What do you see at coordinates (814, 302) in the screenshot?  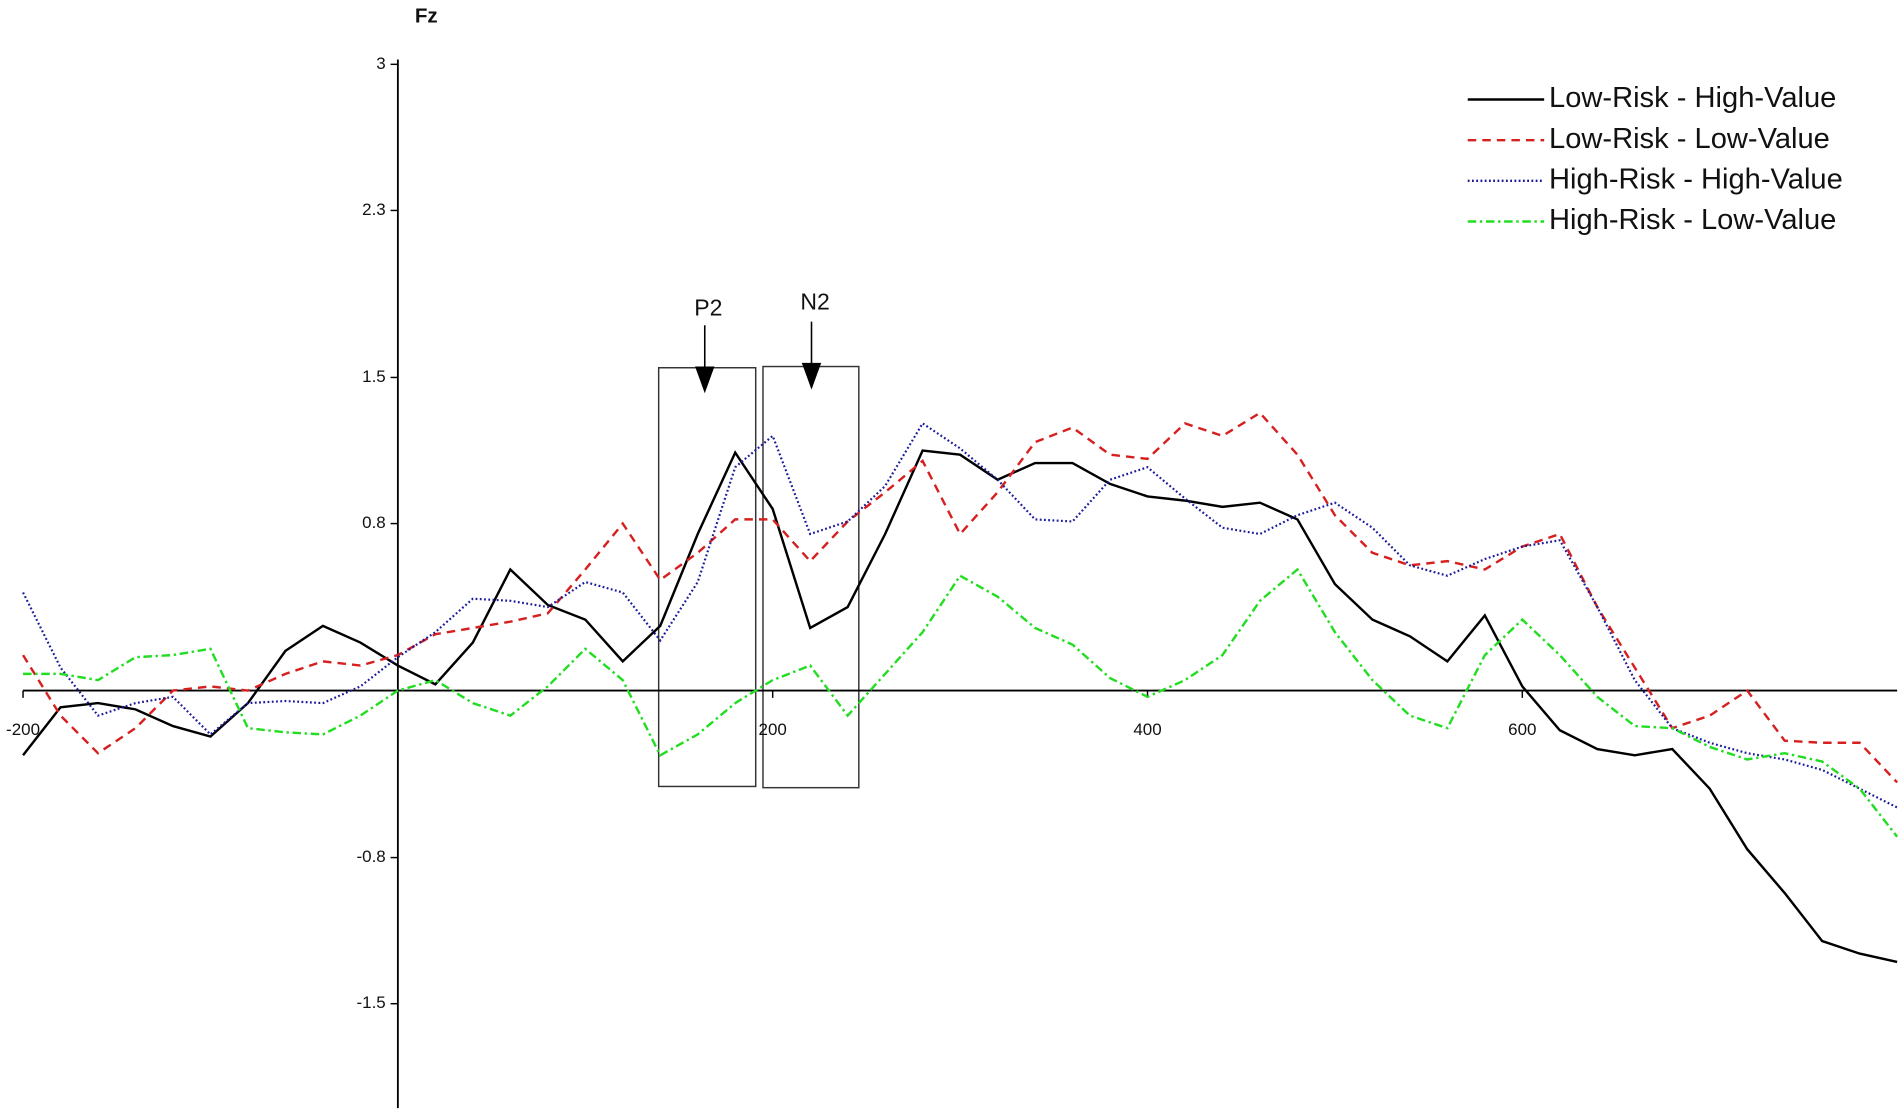 I see `annotation: N2` at bounding box center [814, 302].